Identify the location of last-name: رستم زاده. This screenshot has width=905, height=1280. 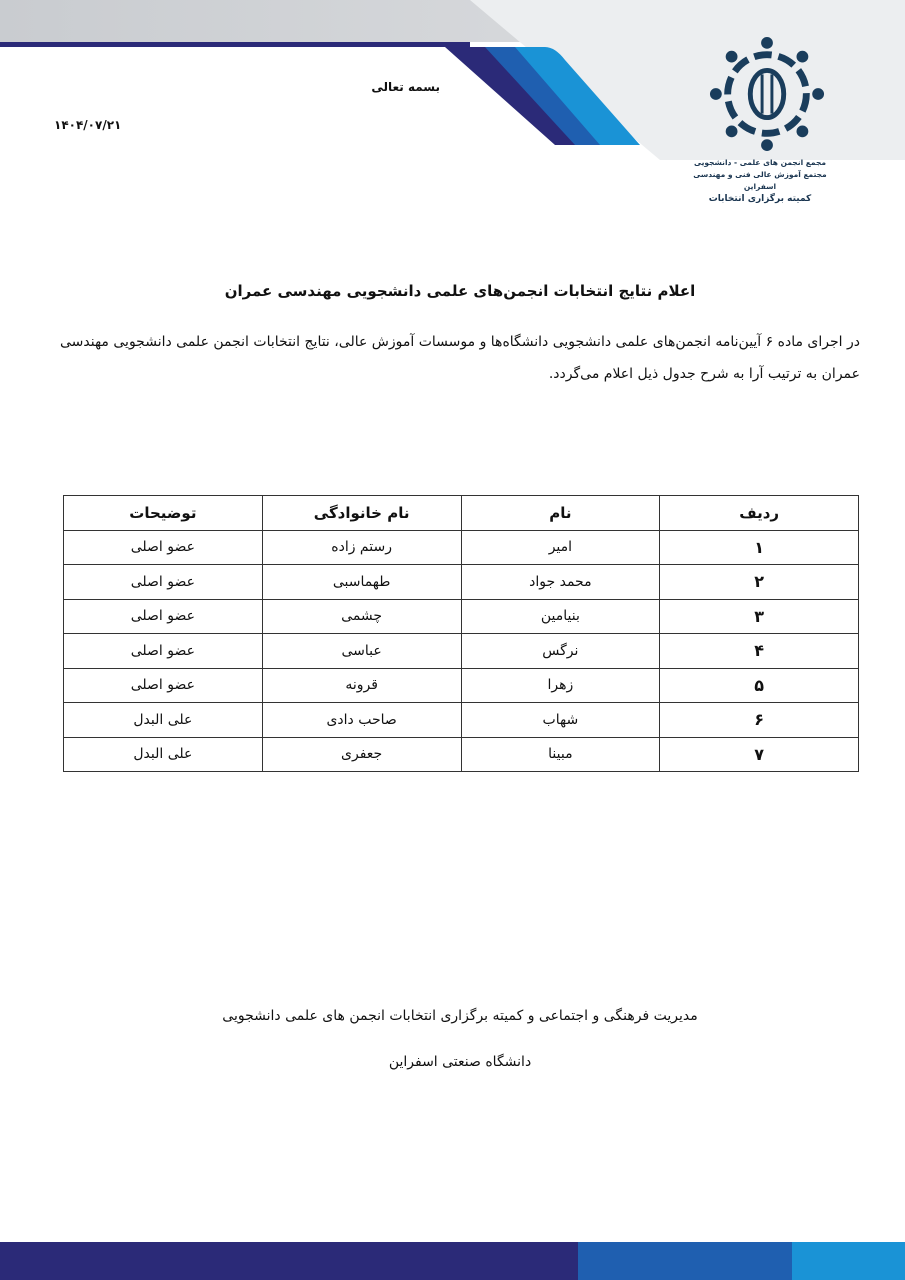
(361, 547).